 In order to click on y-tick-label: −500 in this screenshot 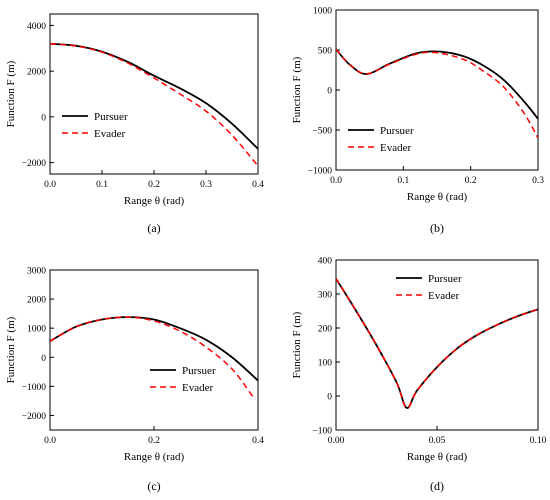, I will do `click(322, 132)`.